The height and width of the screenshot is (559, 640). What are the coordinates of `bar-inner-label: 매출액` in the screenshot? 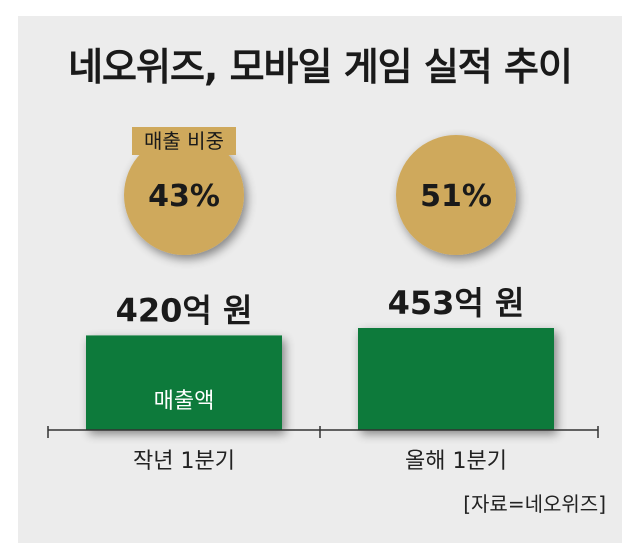 It's located at (184, 401).